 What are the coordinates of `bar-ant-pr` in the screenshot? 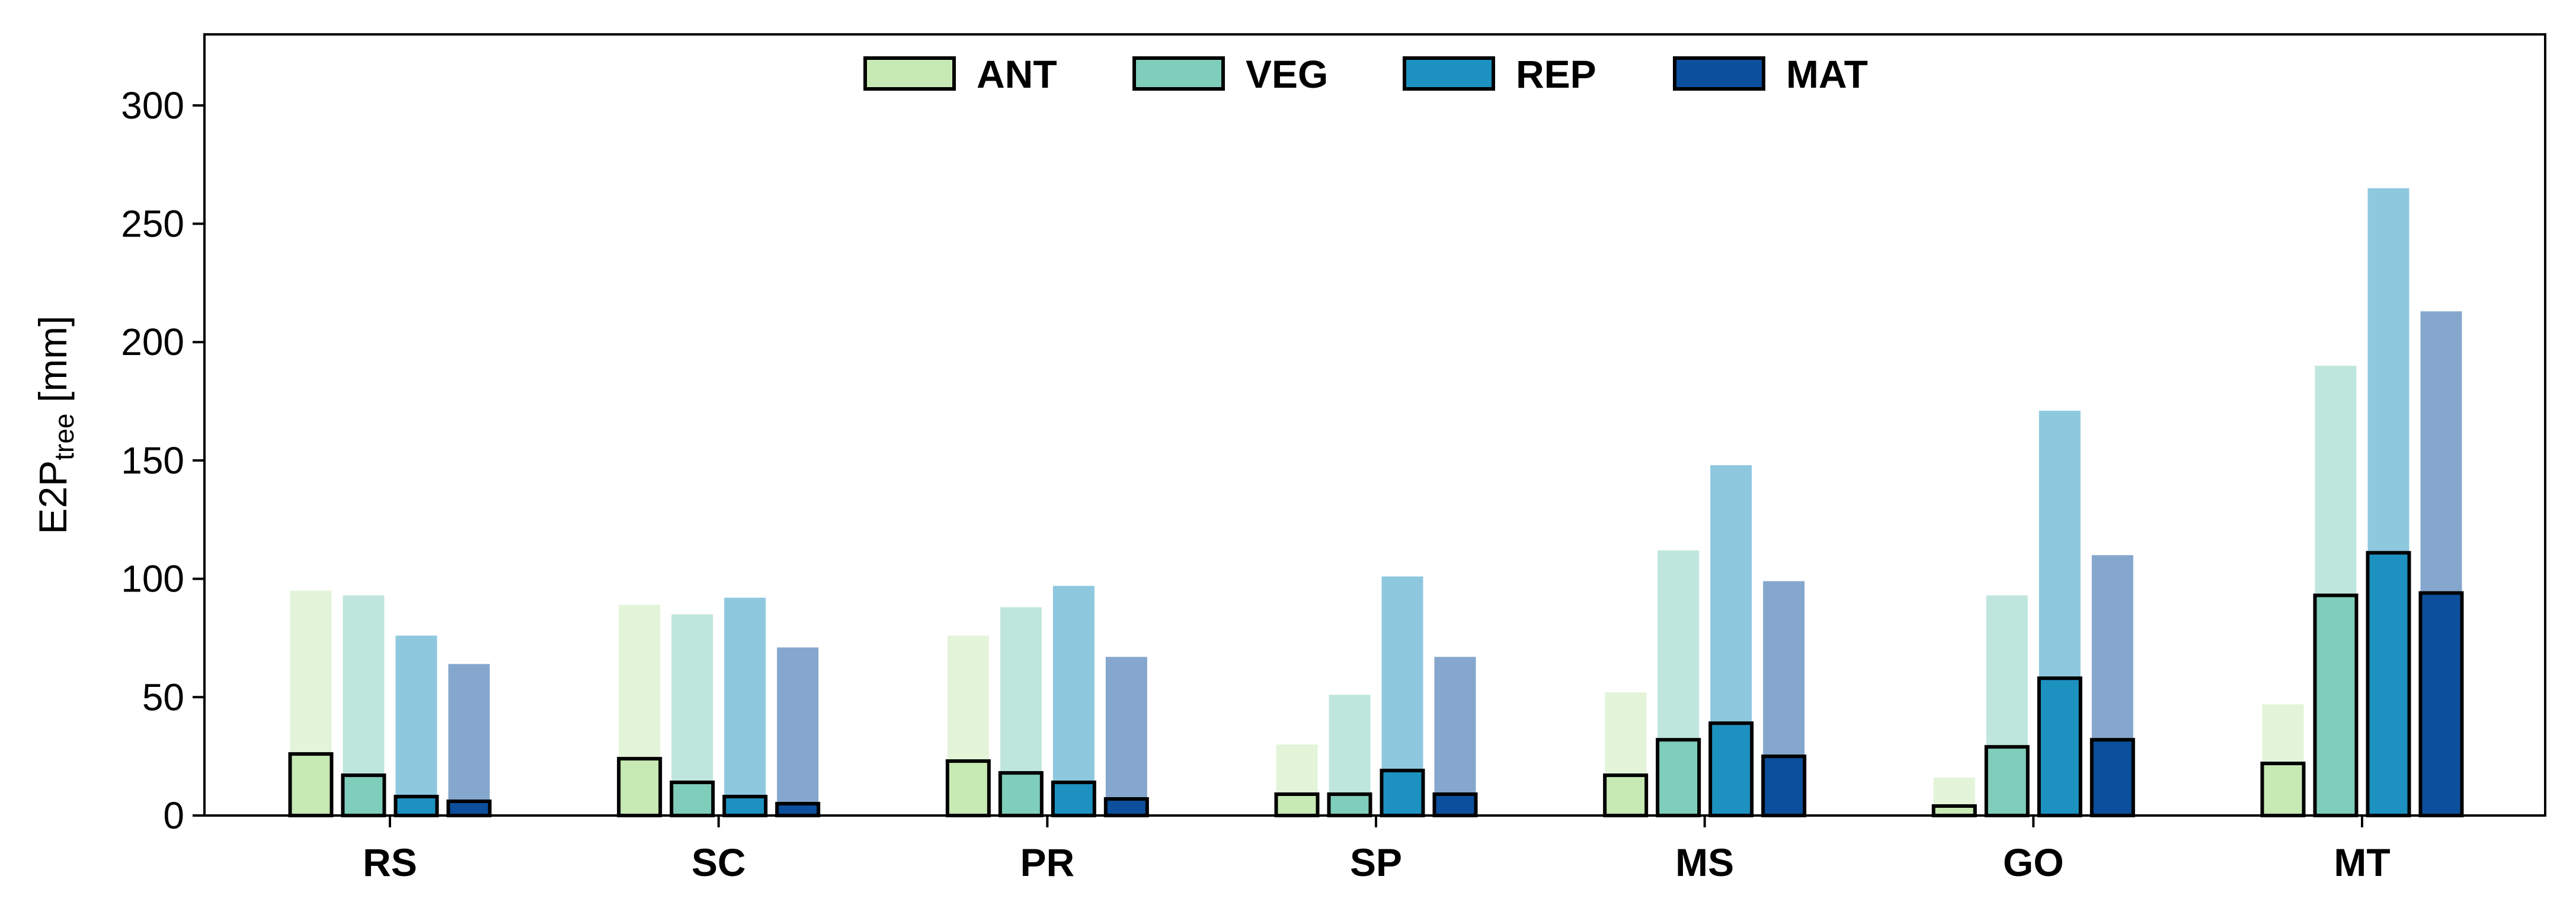 It's located at (968, 789).